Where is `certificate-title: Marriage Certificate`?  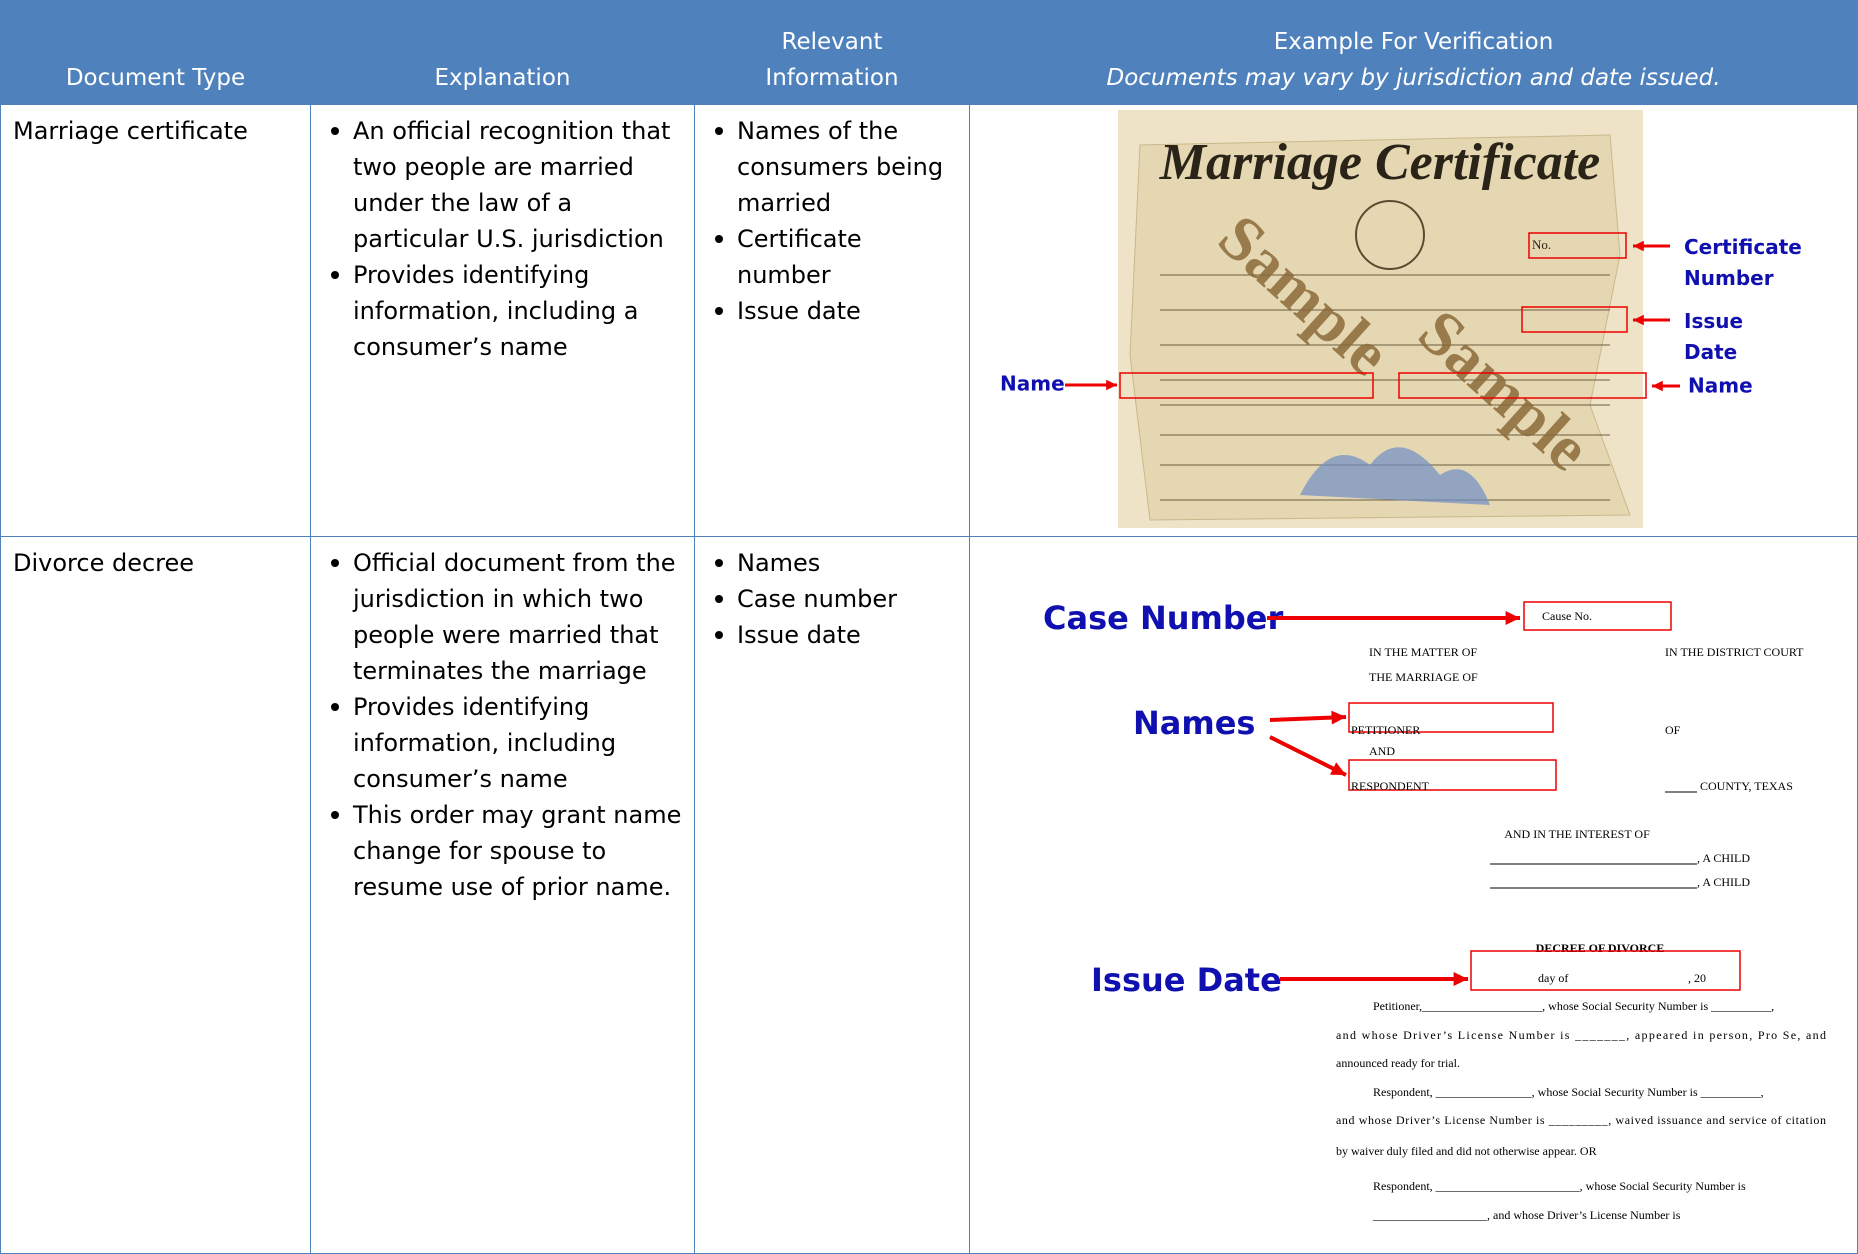
certificate-title: Marriage Certificate is located at coordinates (1380, 162).